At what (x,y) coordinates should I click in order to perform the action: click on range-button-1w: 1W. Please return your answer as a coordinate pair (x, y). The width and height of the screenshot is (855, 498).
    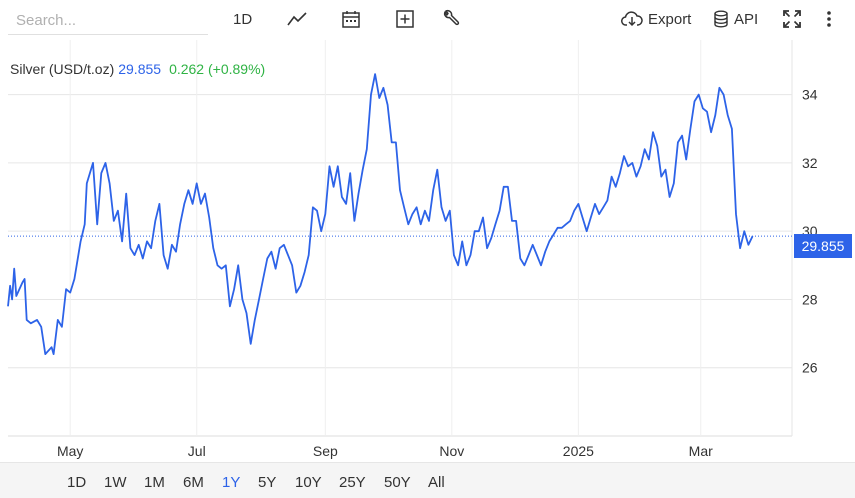
    Looking at the image, I should click on (115, 482).